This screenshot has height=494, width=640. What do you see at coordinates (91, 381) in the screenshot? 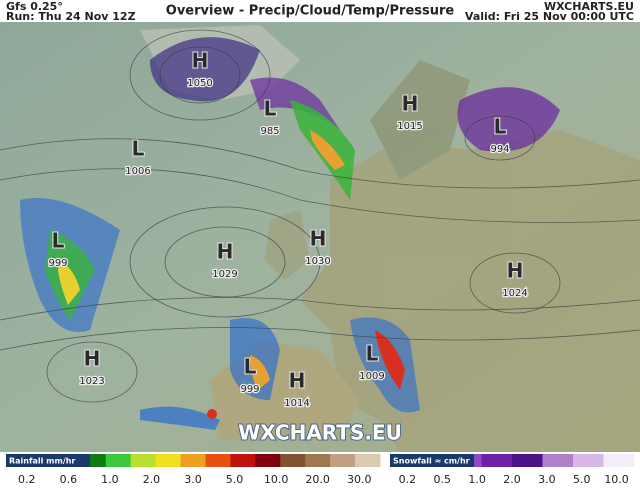
I see `pressure-value: 1023` at bounding box center [91, 381].